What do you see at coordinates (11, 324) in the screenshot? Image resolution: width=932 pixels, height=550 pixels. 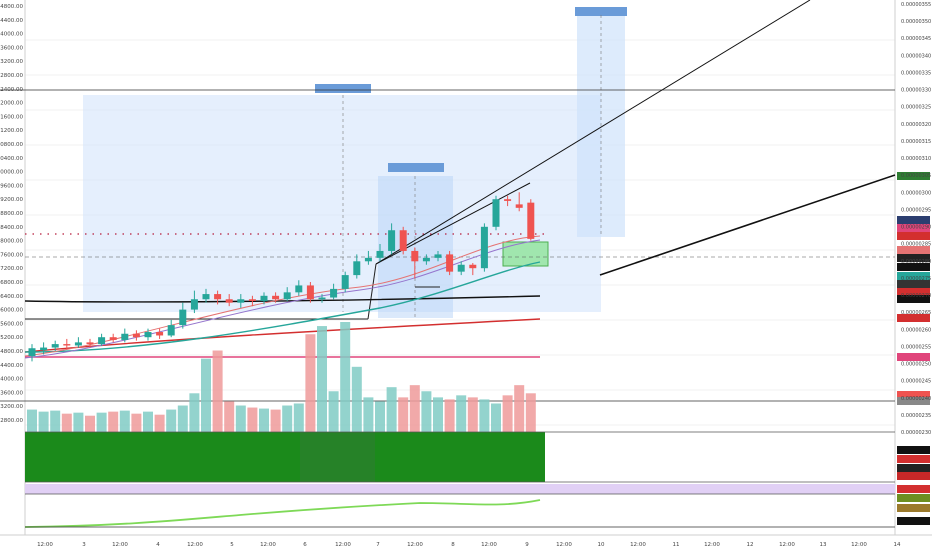 I see `left-tick-label: 5600.00` at bounding box center [11, 324].